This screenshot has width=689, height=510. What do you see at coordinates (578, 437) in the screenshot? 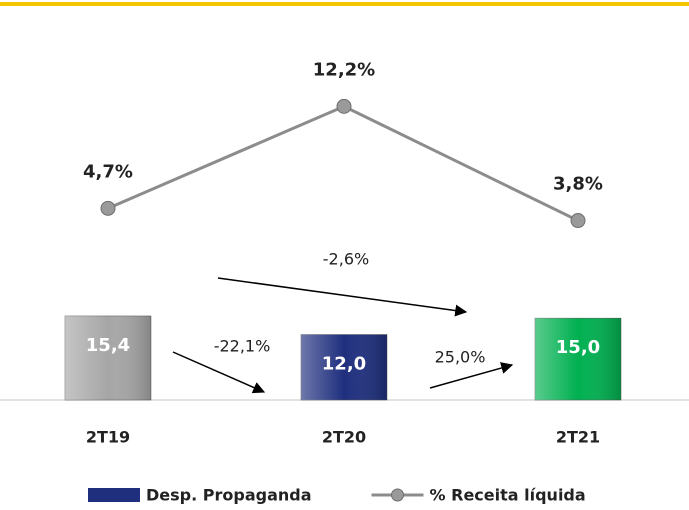
I see `x-tick-label: 2T21` at bounding box center [578, 437].